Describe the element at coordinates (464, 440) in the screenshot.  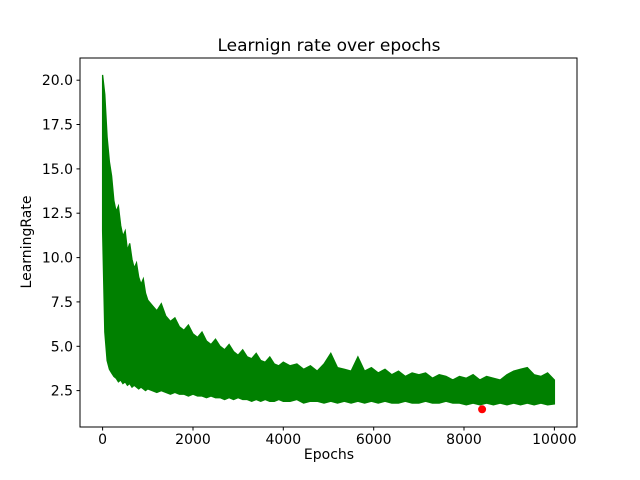
I see `x-tick-label: 8000` at that location.